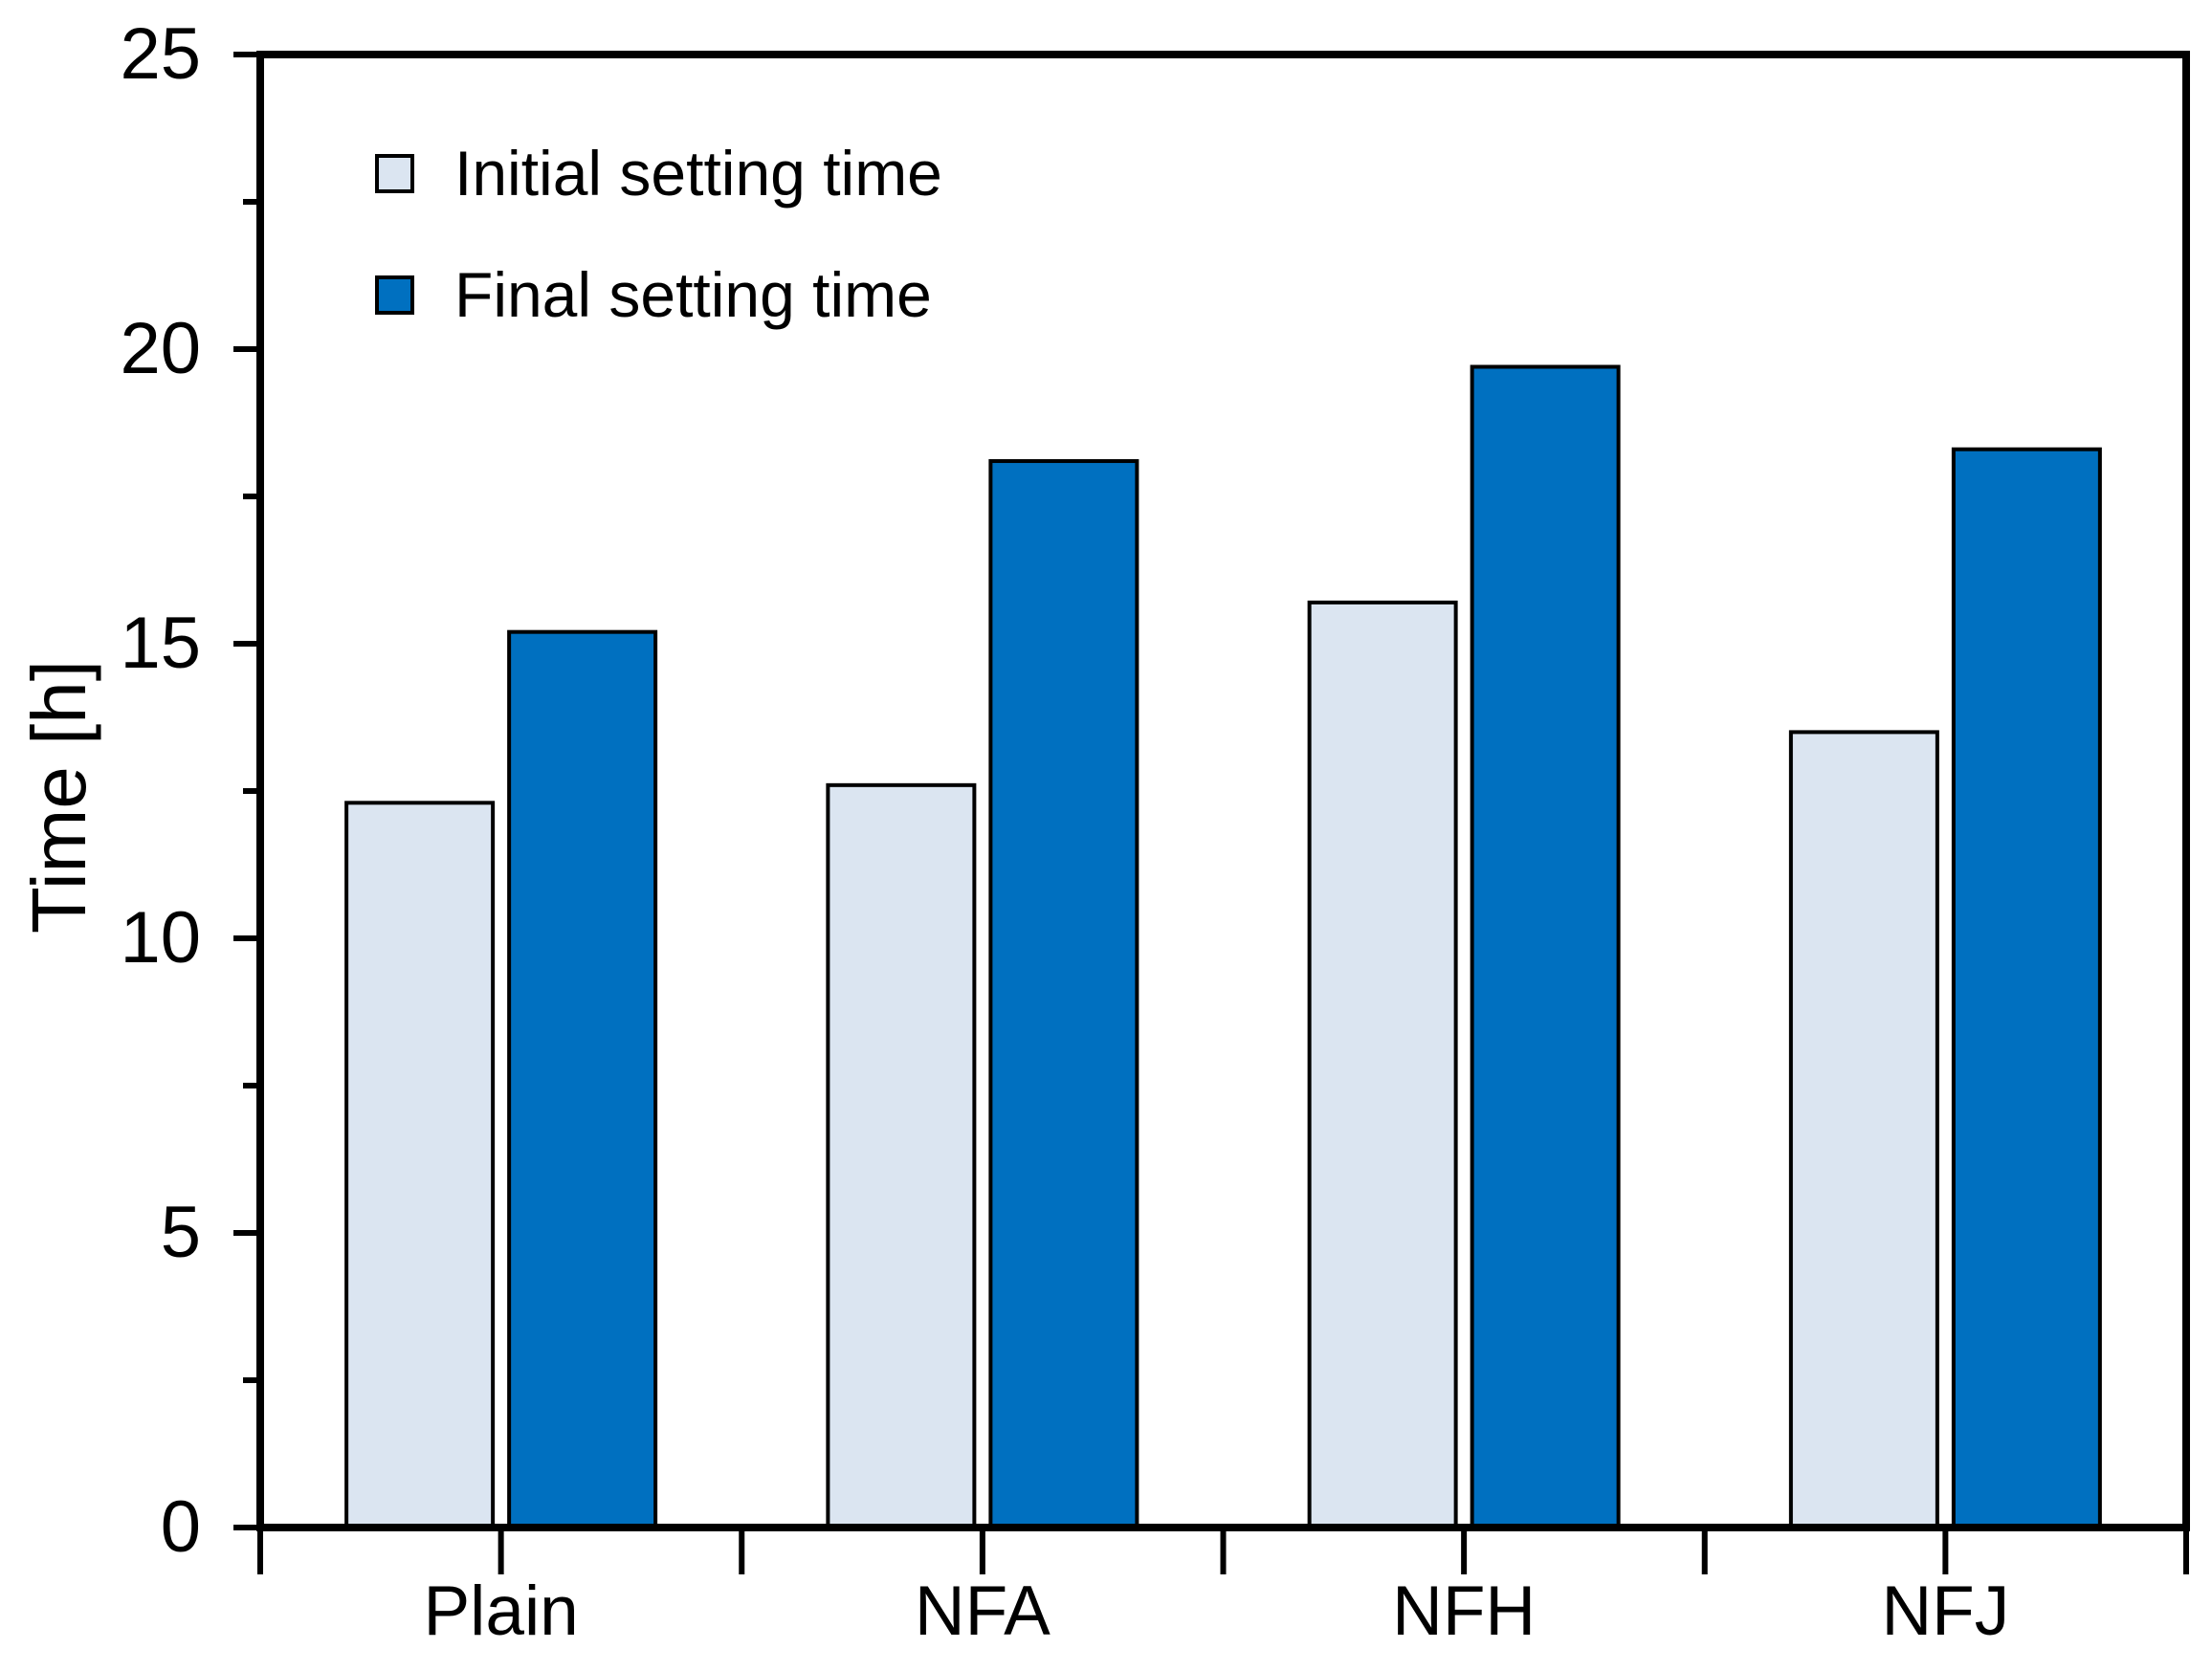  Describe the element at coordinates (1863, 1129) in the screenshot. I see `bar-nfj-initial` at that location.